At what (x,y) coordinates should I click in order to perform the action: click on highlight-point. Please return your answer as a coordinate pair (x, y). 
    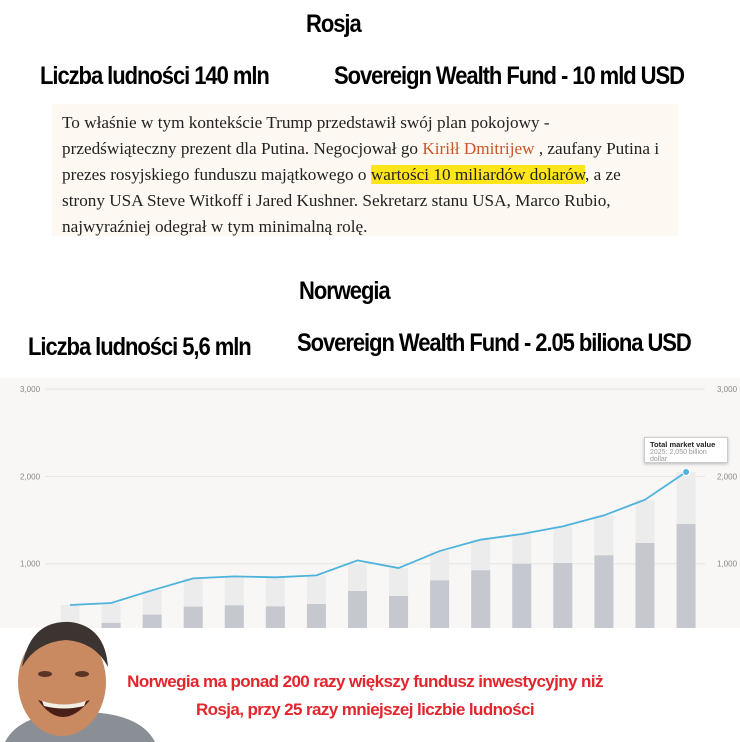
    Looking at the image, I should click on (686, 472).